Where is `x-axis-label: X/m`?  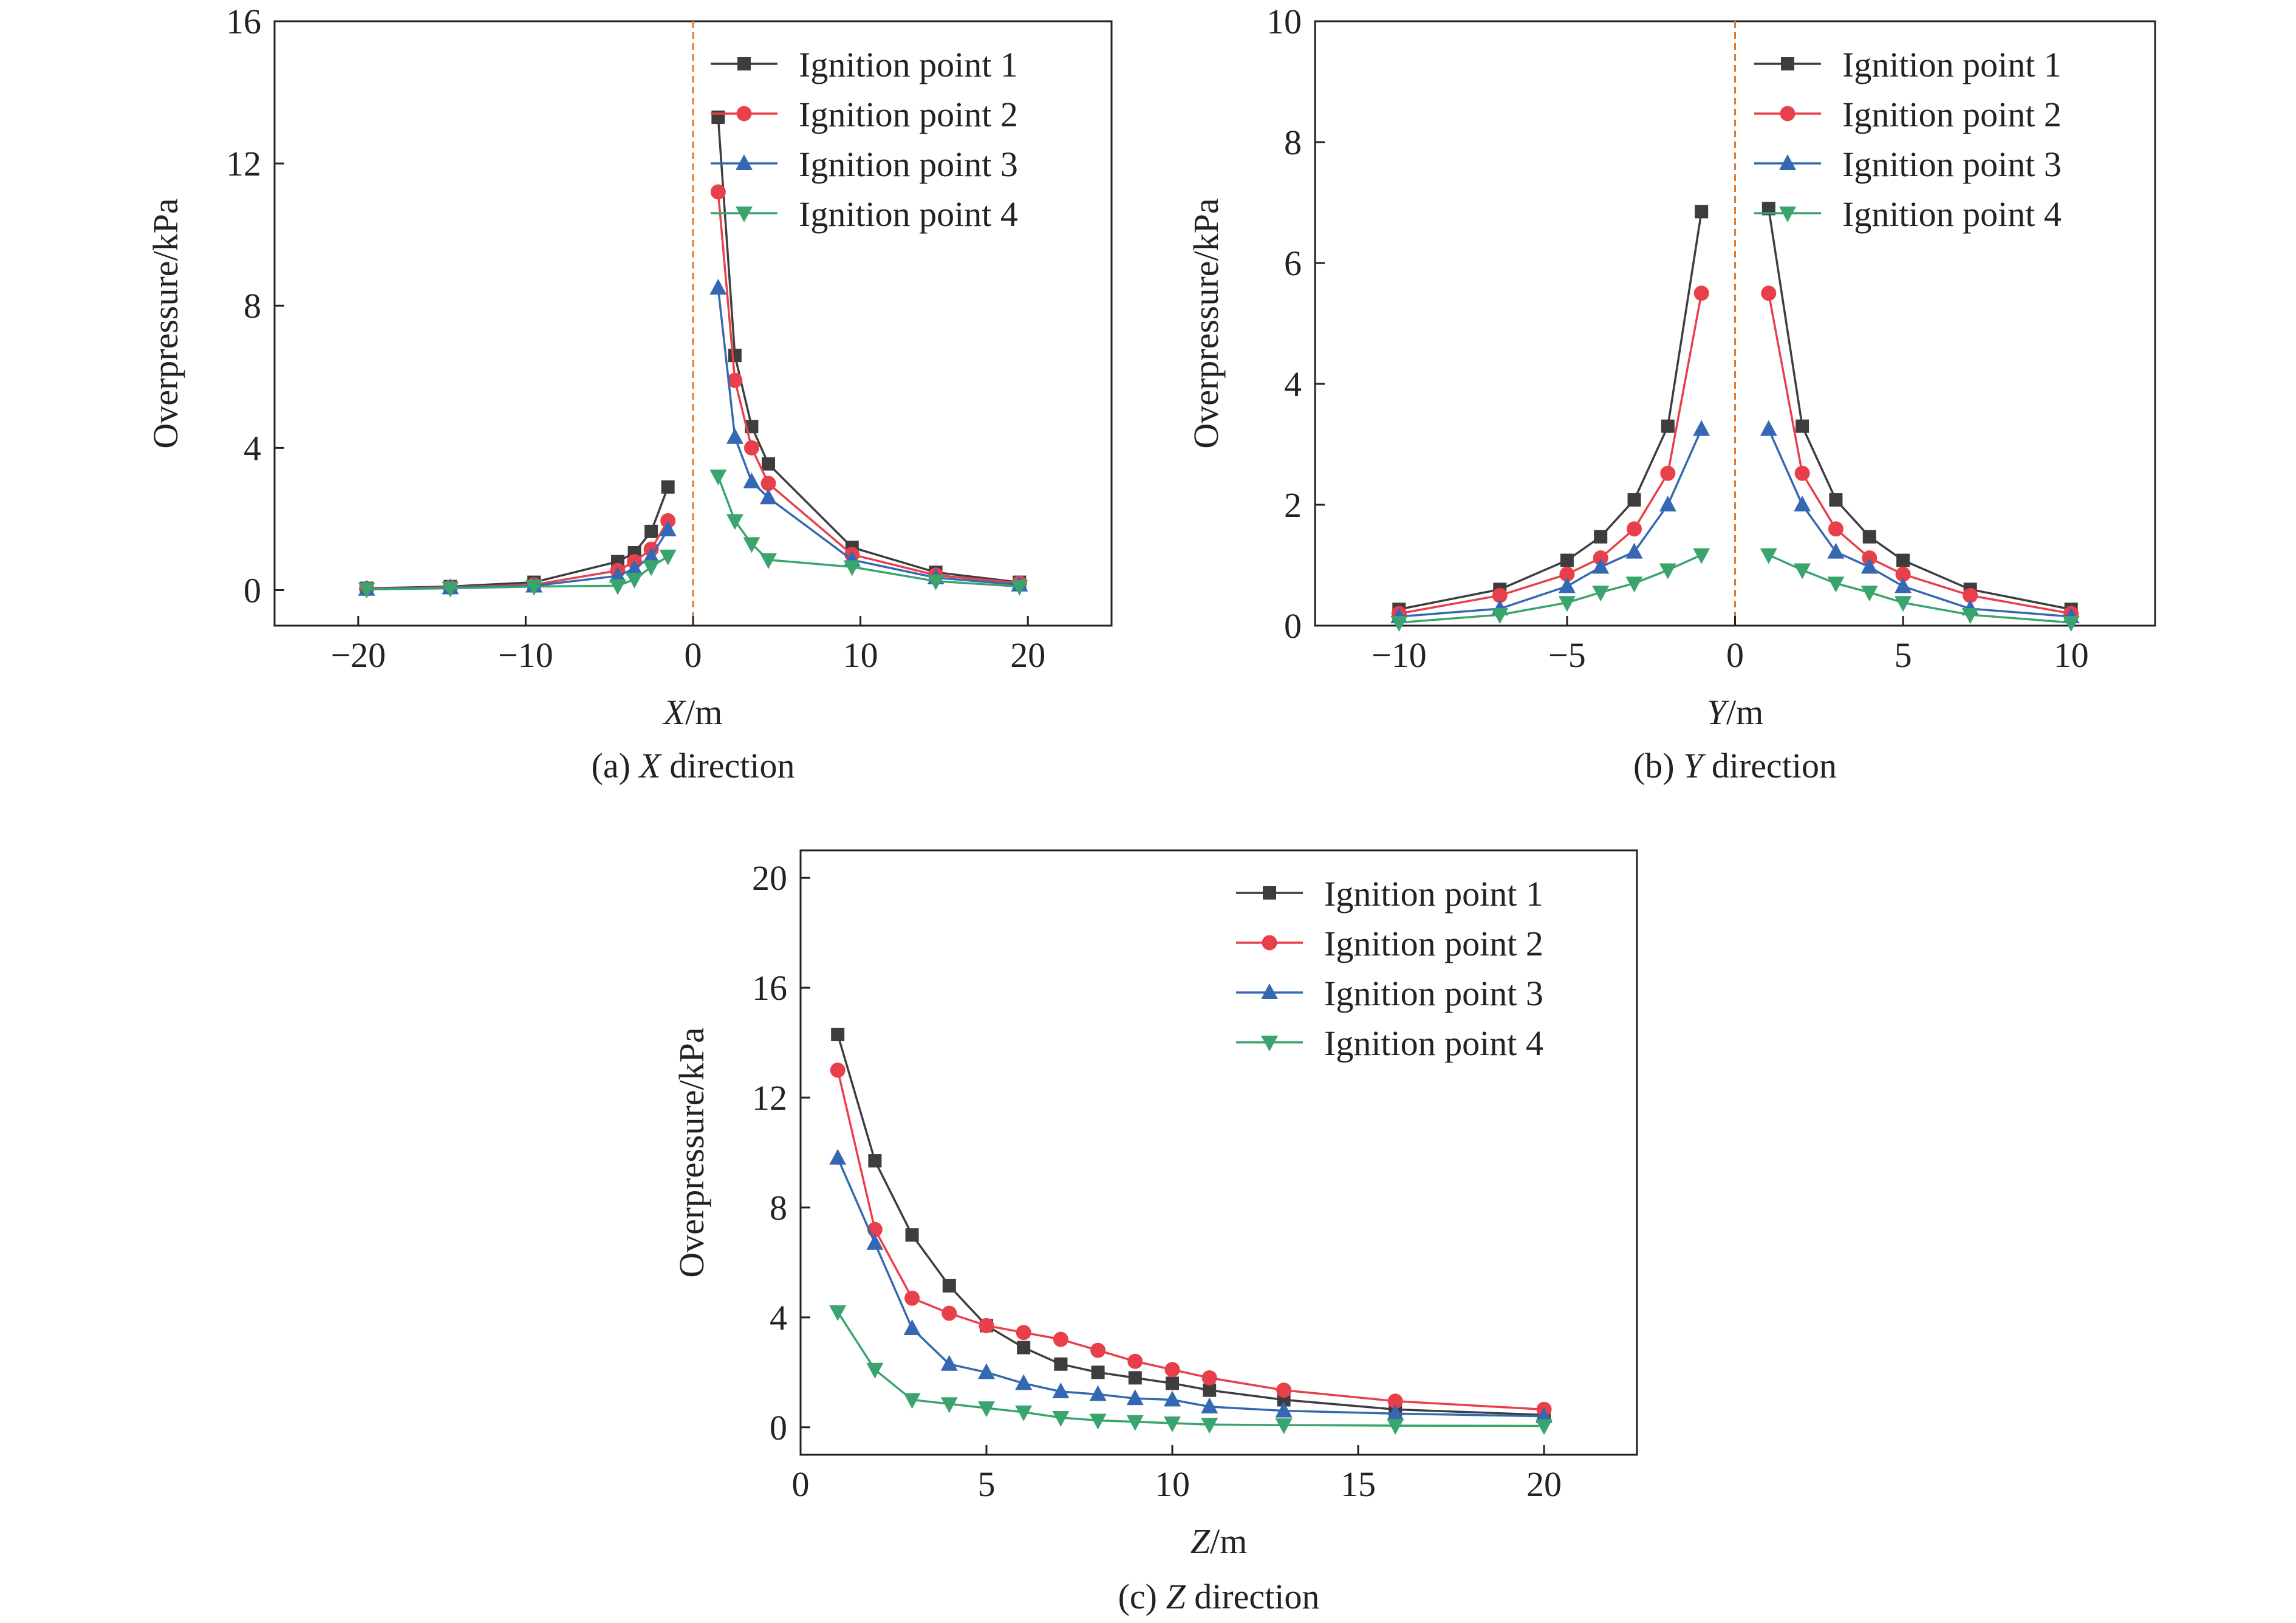 x-axis-label: X/m is located at coordinates (693, 712).